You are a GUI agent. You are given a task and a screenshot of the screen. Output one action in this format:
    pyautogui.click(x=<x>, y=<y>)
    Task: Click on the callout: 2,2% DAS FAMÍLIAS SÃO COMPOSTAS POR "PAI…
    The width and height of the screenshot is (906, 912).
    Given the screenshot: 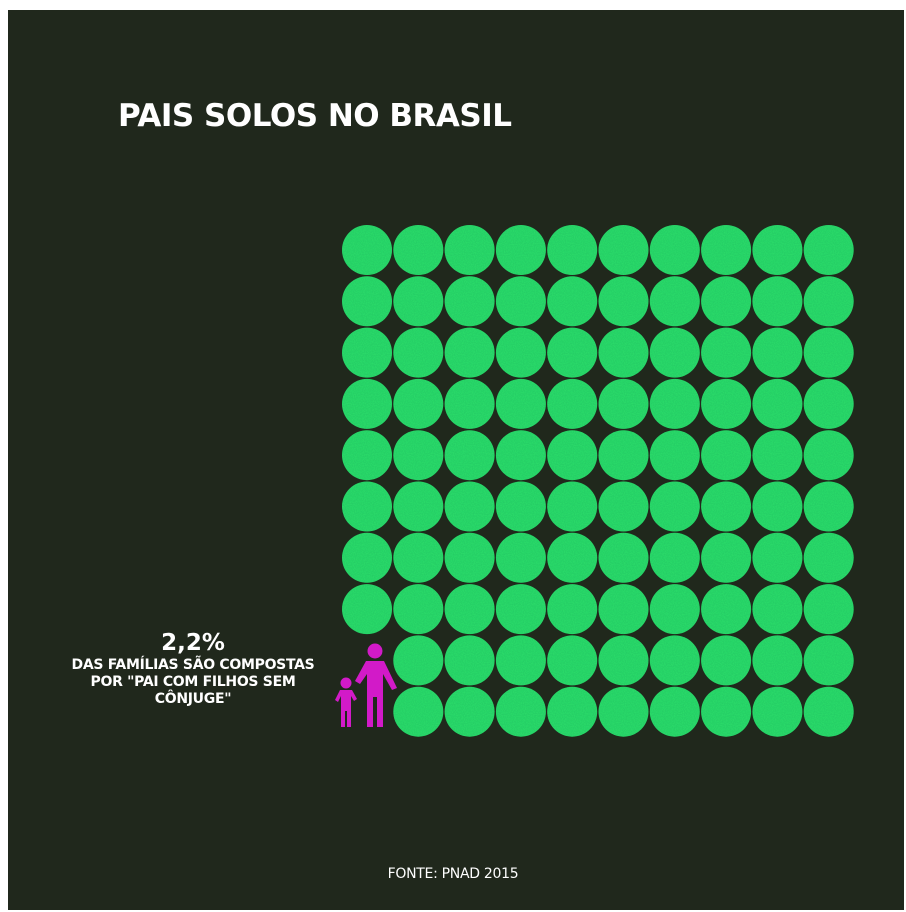 What is the action you would take?
    pyautogui.click(x=193, y=669)
    